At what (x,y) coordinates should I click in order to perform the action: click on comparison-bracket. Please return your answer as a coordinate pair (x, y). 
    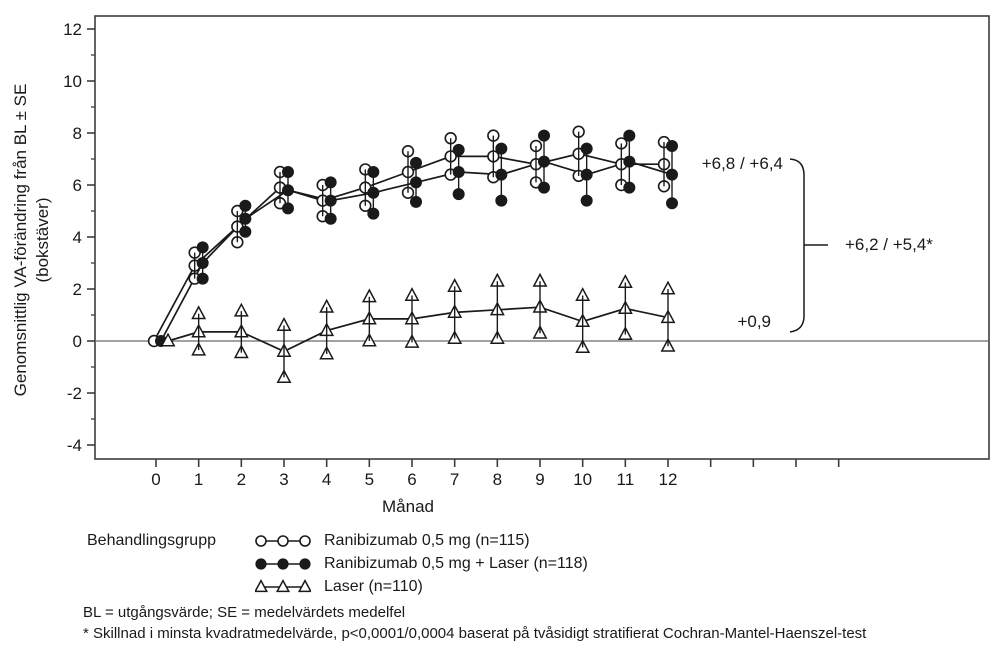
    Looking at the image, I should click on (797, 245).